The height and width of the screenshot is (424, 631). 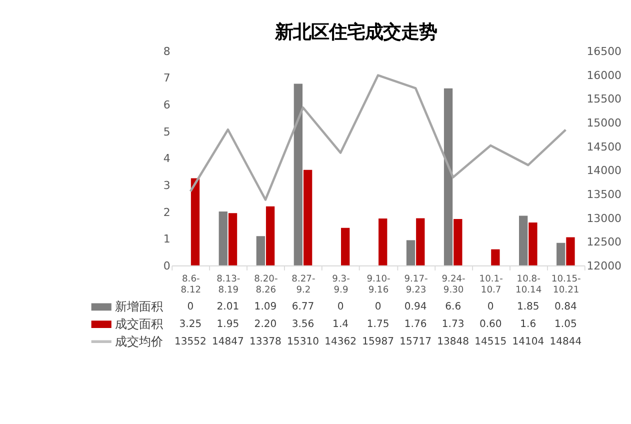 What do you see at coordinates (266, 342) in the screenshot?
I see `data-label: 13378` at bounding box center [266, 342].